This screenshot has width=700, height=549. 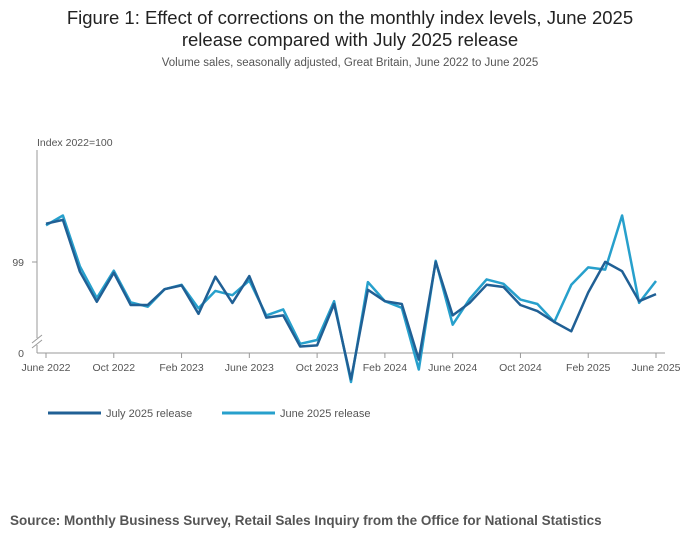 I want to click on x-tick-label: Feb 2025, so click(x=588, y=368).